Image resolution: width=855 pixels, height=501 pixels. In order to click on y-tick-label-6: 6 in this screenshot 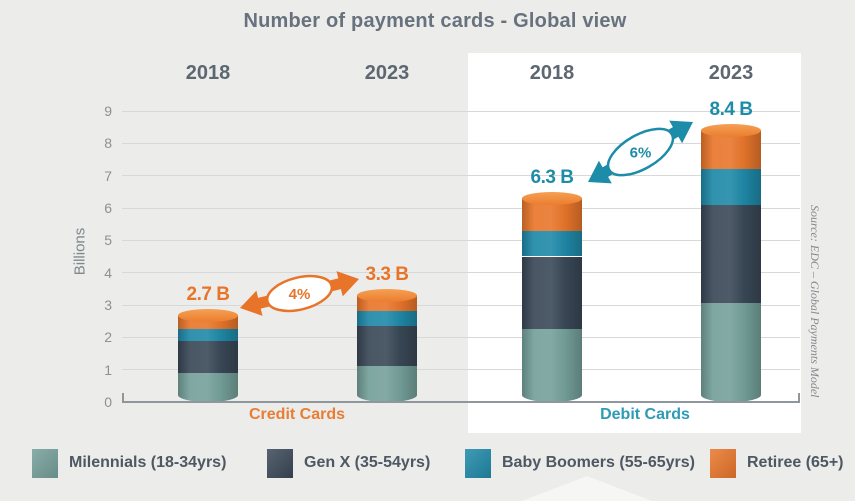, I will do `click(108, 208)`.